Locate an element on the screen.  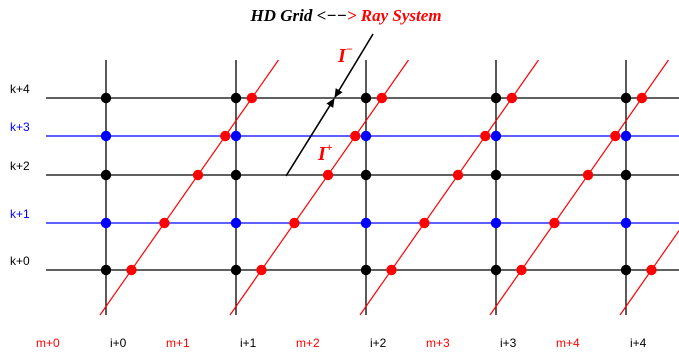
incoming-intensity-label: I− is located at coordinates (345, 54).